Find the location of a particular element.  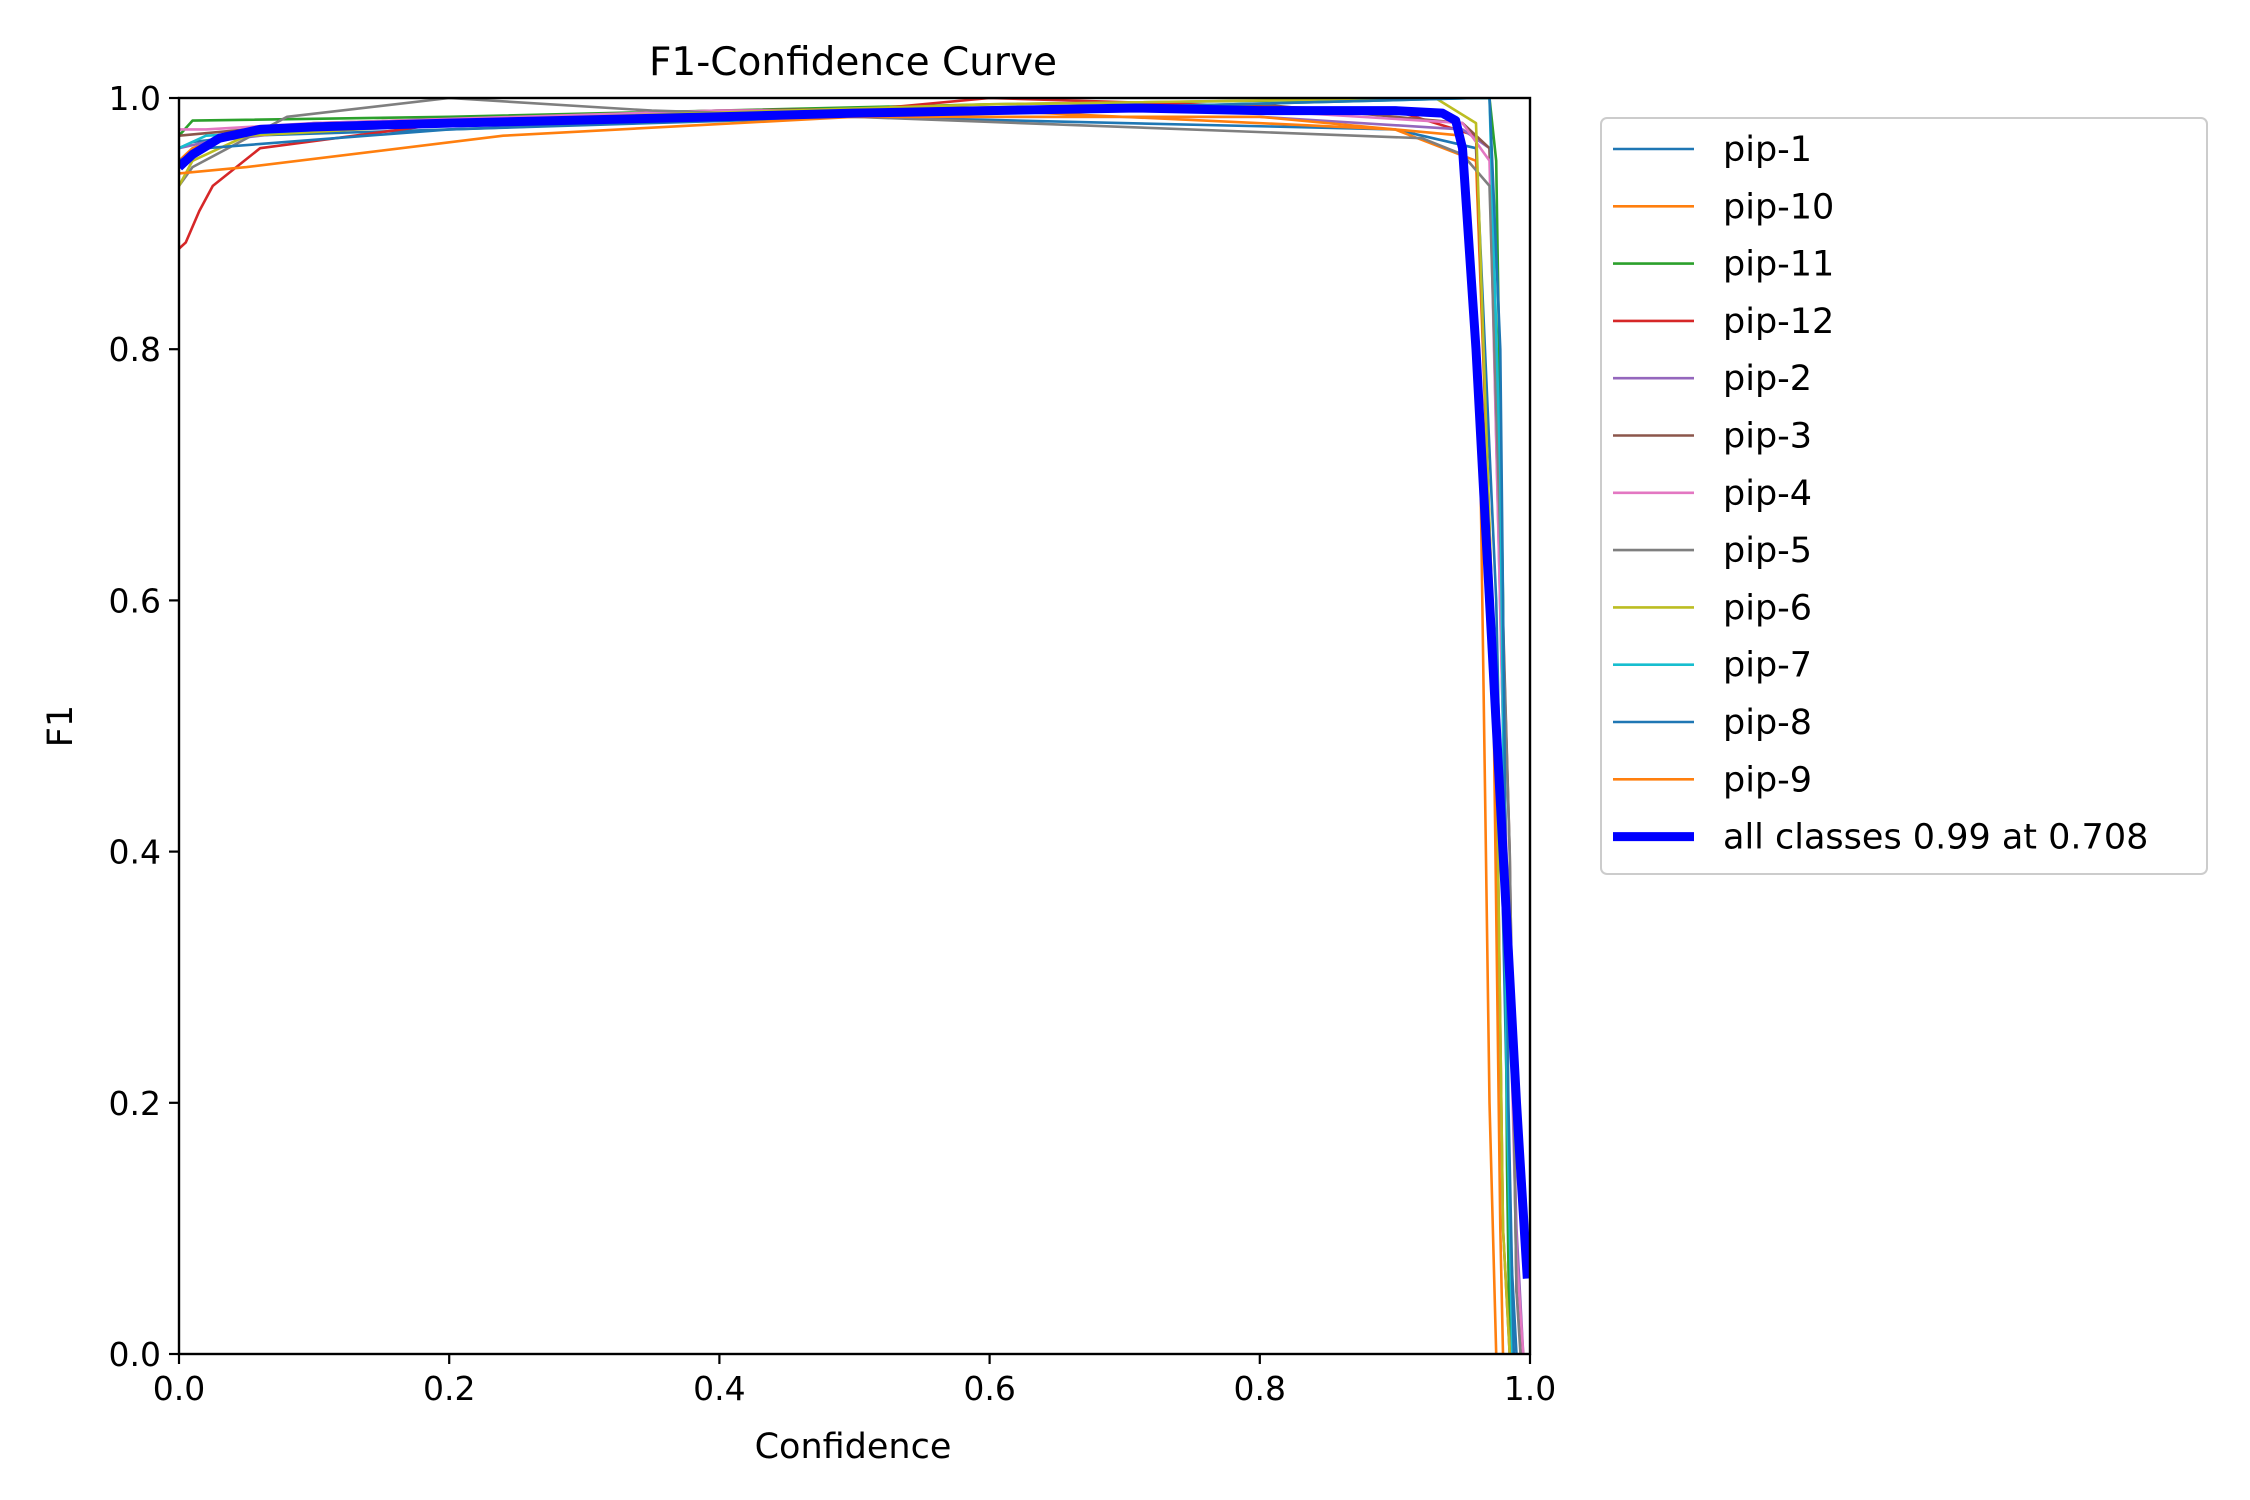

legend-label-0: pip-1 is located at coordinates (1767, 150).